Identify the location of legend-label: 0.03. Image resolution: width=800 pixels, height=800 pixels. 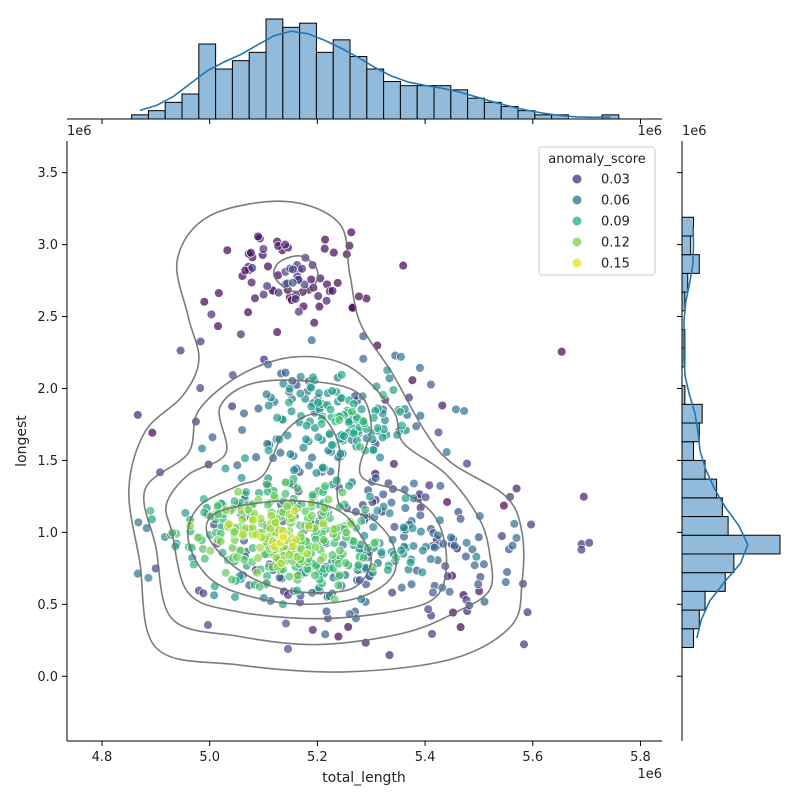
(615, 180).